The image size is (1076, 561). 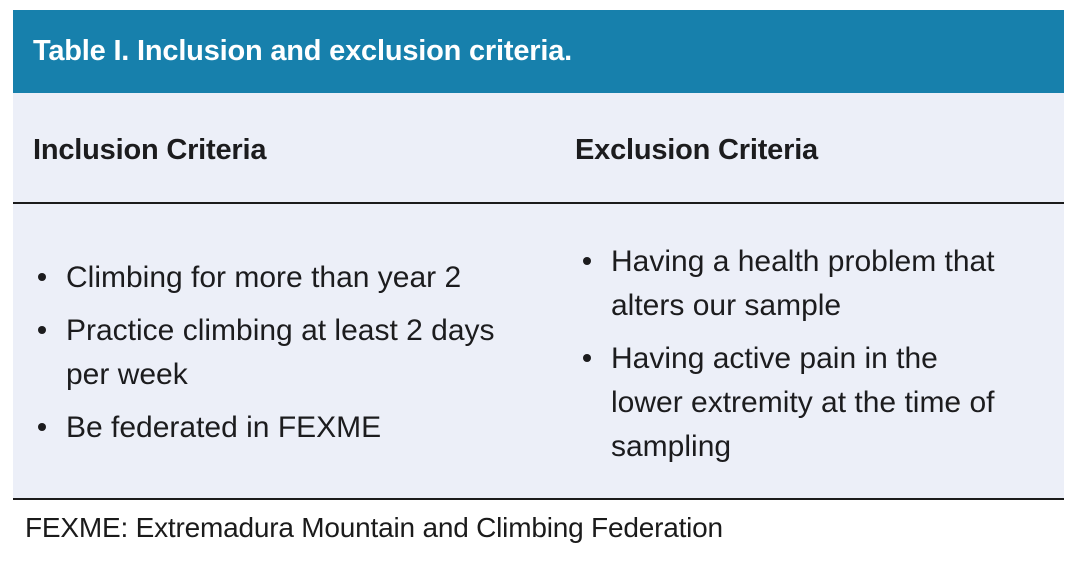 What do you see at coordinates (264, 277) in the screenshot?
I see `list-item-text: Climbing for more than year 2` at bounding box center [264, 277].